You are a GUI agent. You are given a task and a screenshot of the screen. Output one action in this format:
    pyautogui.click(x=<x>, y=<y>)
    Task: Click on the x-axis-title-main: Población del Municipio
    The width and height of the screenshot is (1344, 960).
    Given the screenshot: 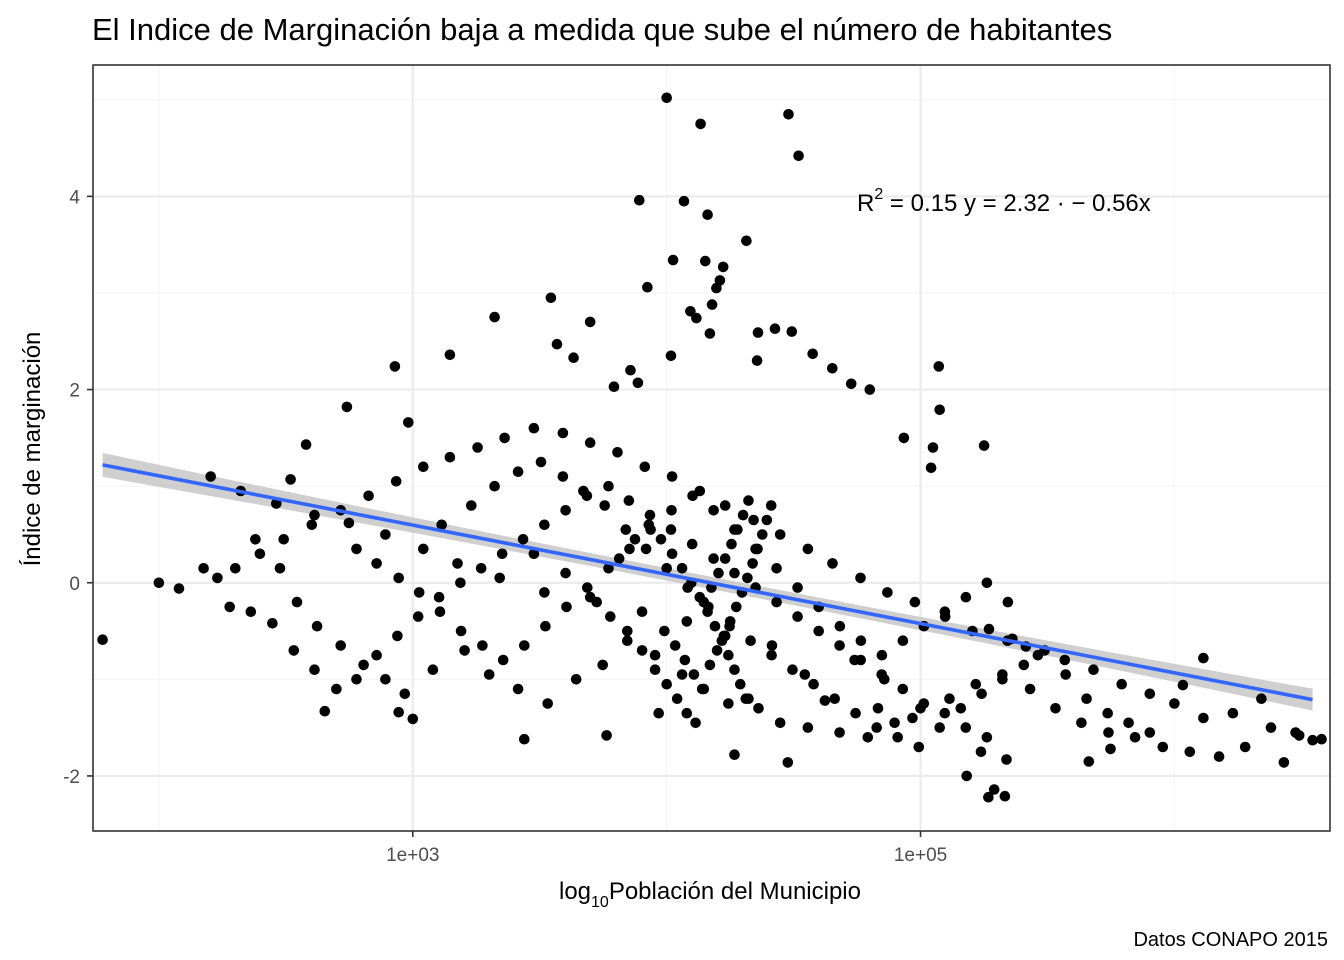 What is the action you would take?
    pyautogui.click(x=735, y=891)
    